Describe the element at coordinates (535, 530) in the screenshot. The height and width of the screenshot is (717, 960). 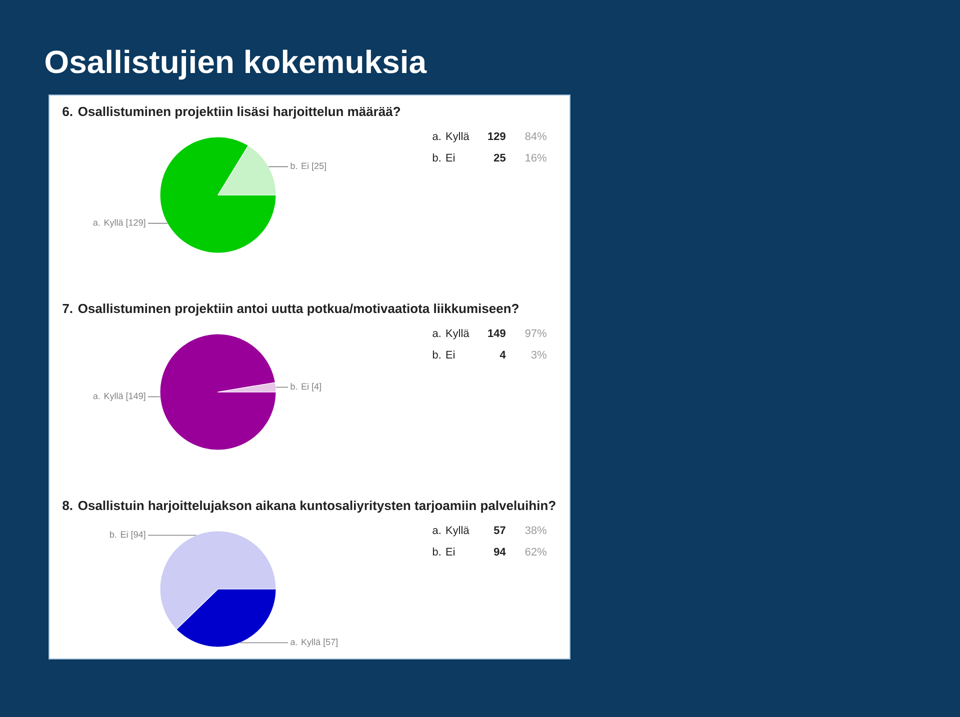
I see `text: 38%` at that location.